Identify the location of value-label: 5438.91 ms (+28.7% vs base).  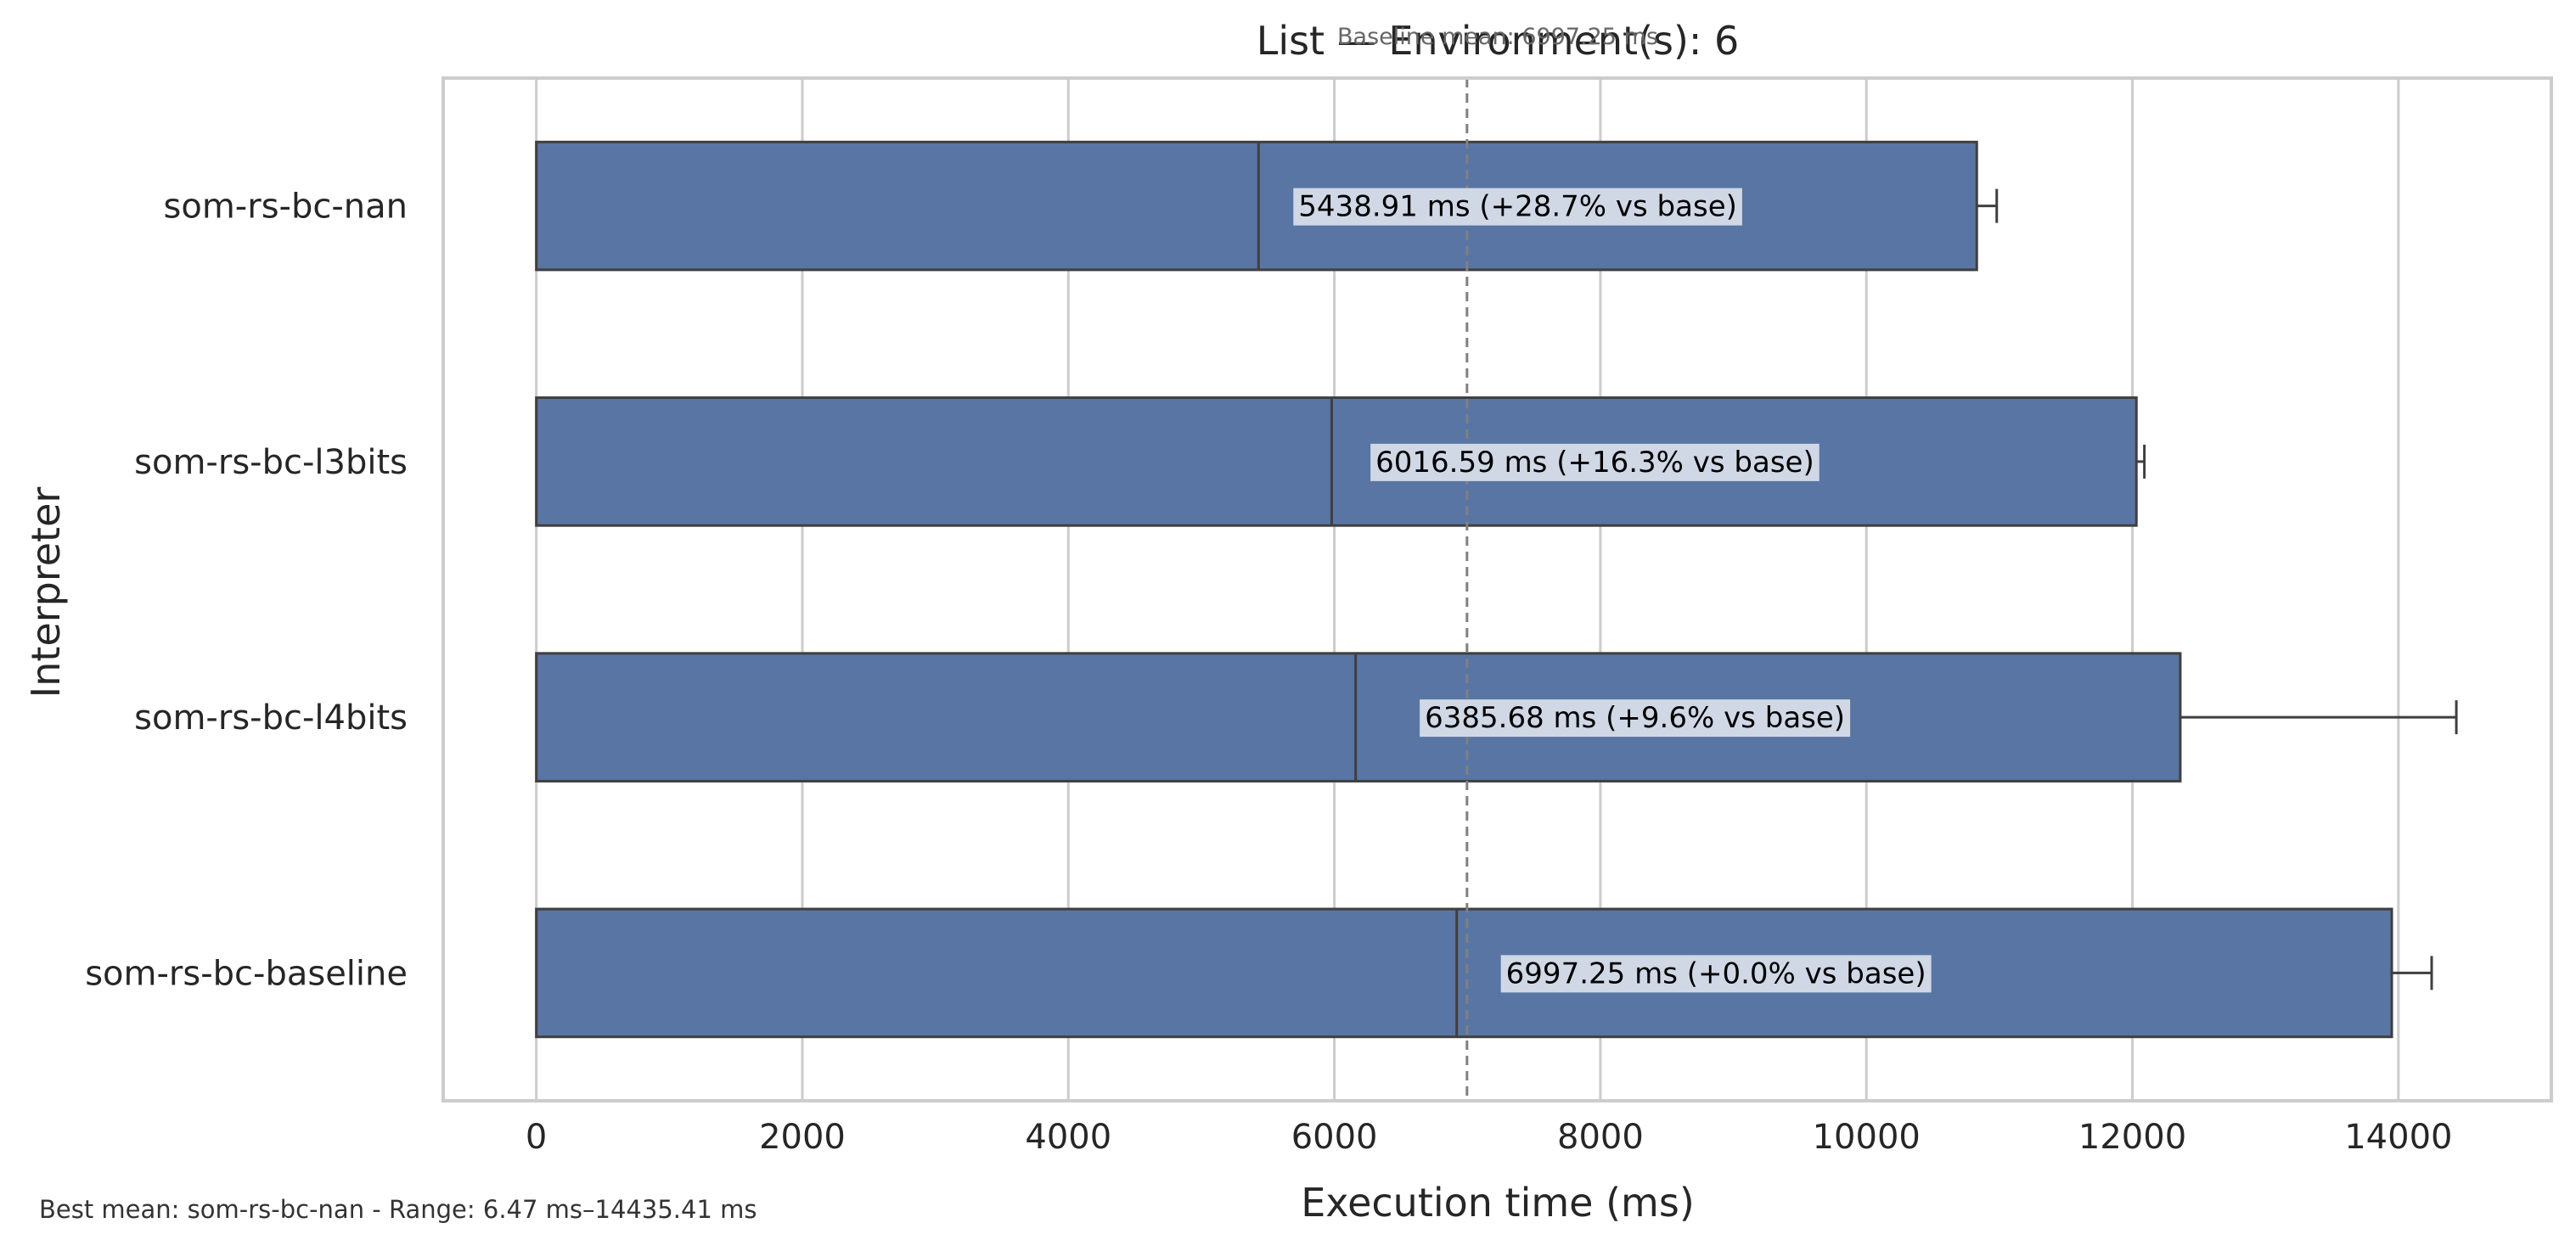
(1517, 207).